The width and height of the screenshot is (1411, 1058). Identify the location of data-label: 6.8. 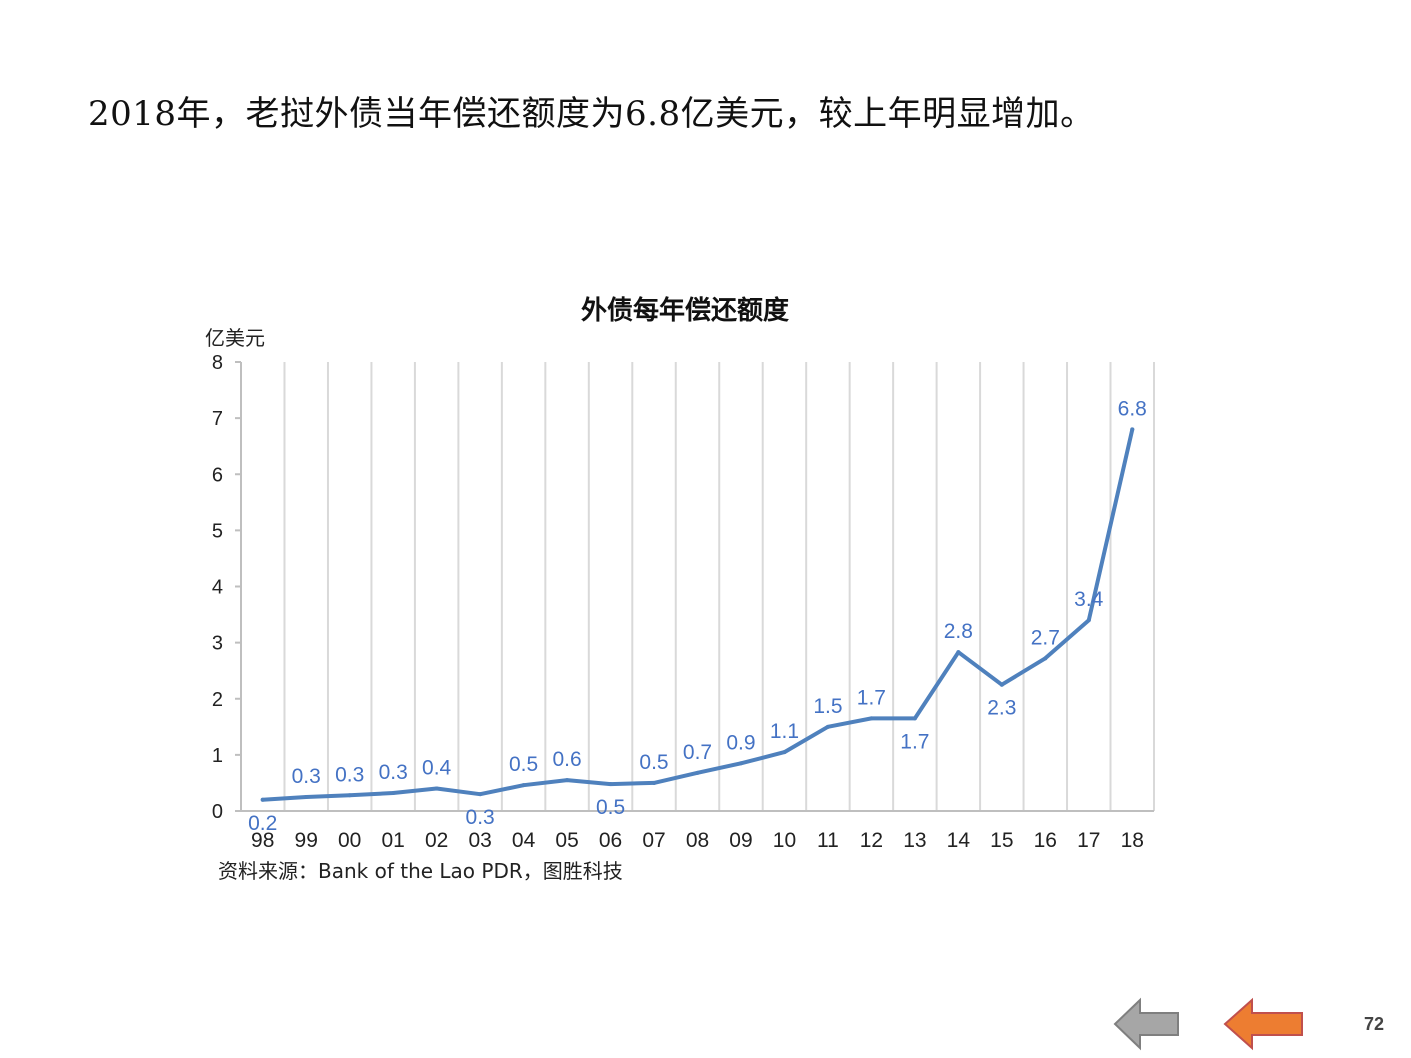
(1132, 408).